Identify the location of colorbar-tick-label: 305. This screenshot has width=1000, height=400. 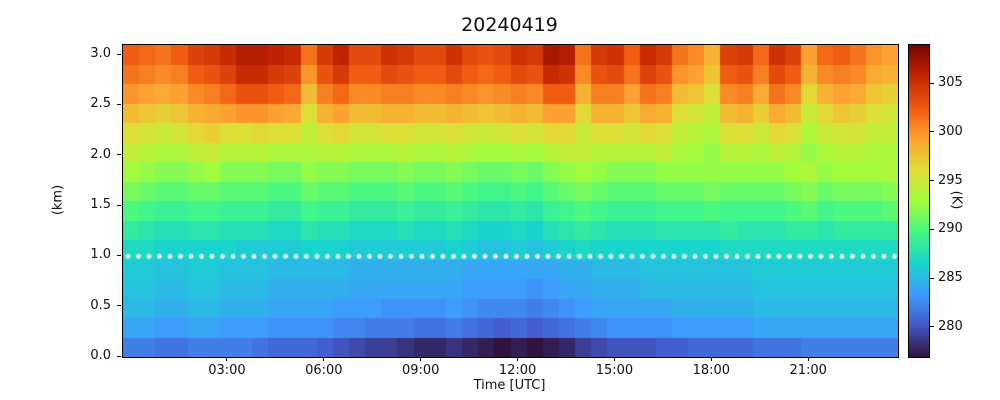
(950, 82).